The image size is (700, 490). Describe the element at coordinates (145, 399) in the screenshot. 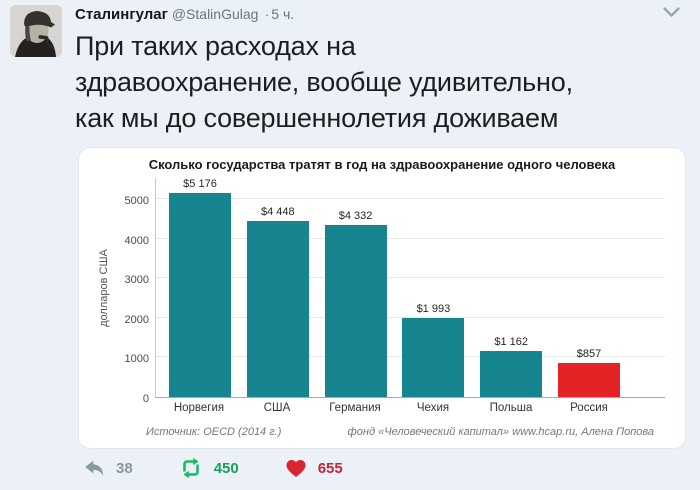

I see `y-tick-label: 0` at that location.